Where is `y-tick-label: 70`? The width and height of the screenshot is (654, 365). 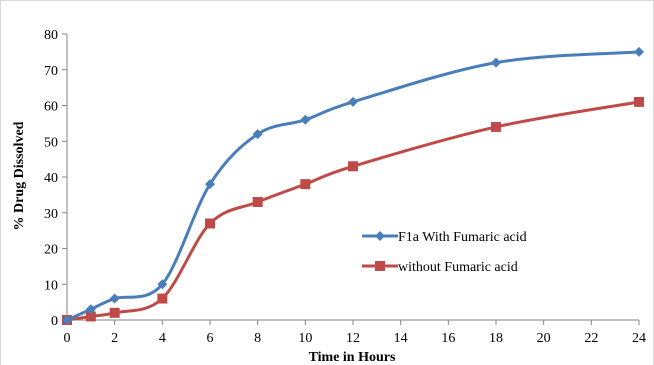
y-tick-label: 70 is located at coordinates (51, 71).